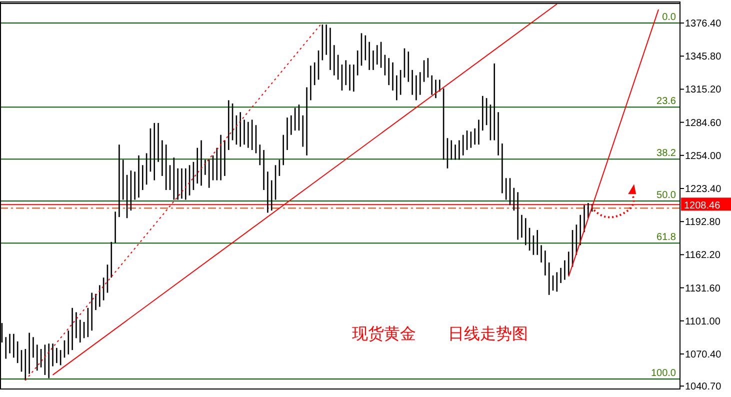  I want to click on annotation: 现货黄金 日线走势图, so click(440, 334).